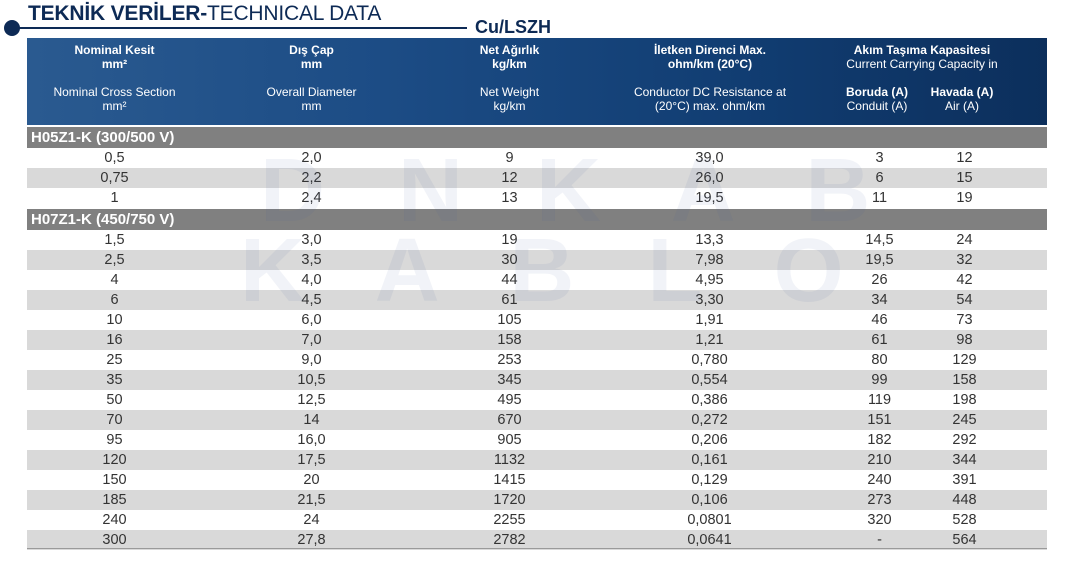 Image resolution: width=1073 pixels, height=561 pixels. I want to click on table-row: 0,5 2,0 9 39,0 3 12, so click(537, 158).